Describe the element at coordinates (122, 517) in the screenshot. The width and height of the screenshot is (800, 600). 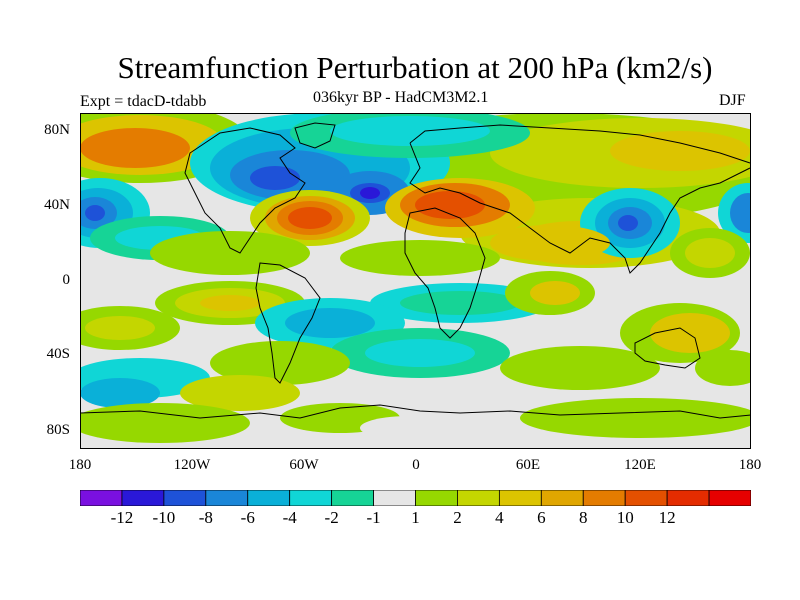
I see `colorbar-label: -12` at that location.